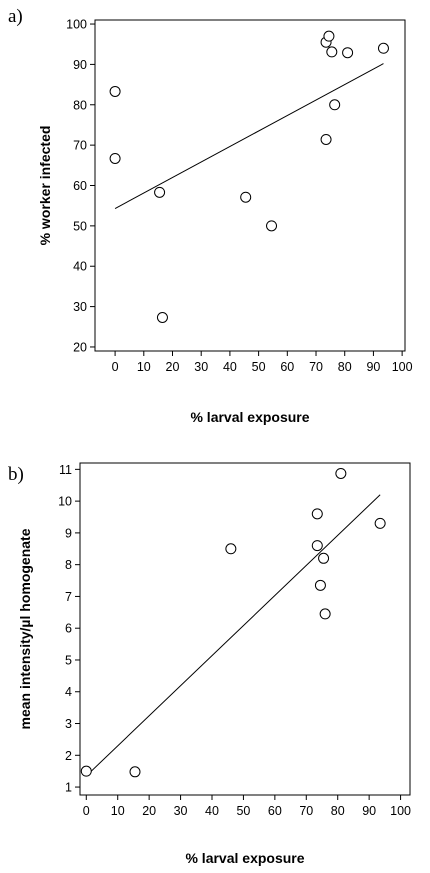 This screenshot has height=873, width=430. What do you see at coordinates (68, 533) in the screenshot?
I see `y-tick-label: 9` at bounding box center [68, 533].